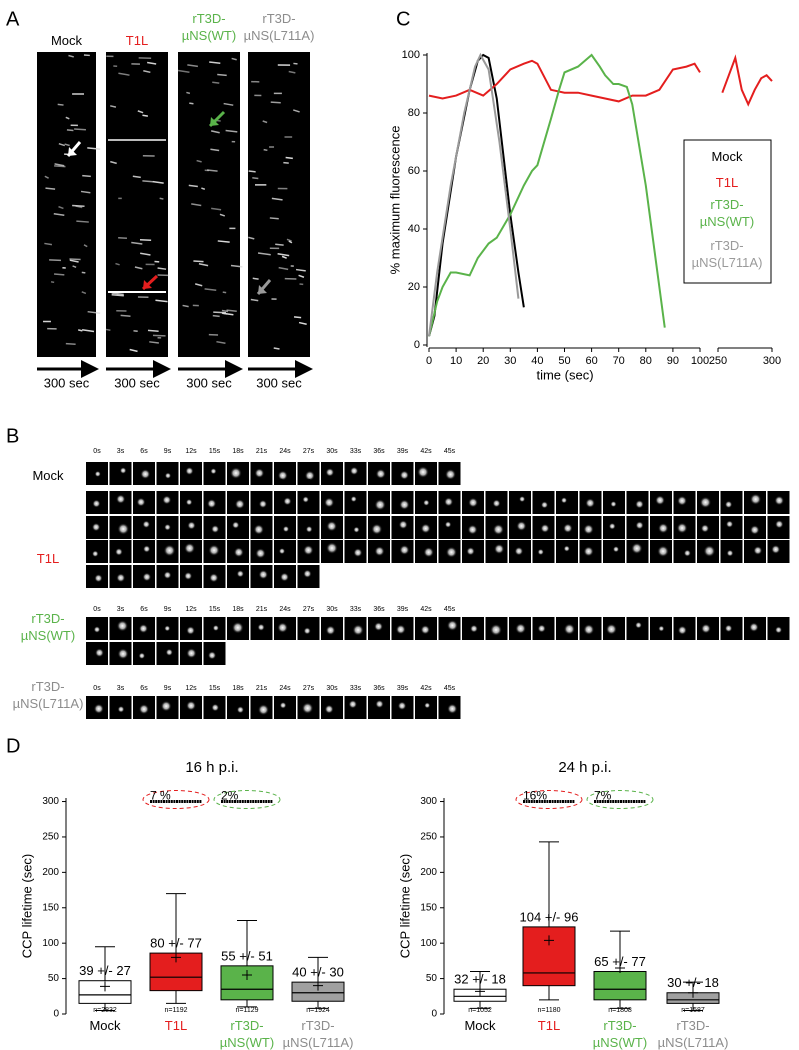  What do you see at coordinates (105, 970) in the screenshot?
I see `mean-label: 39 +/- 27` at bounding box center [105, 970].